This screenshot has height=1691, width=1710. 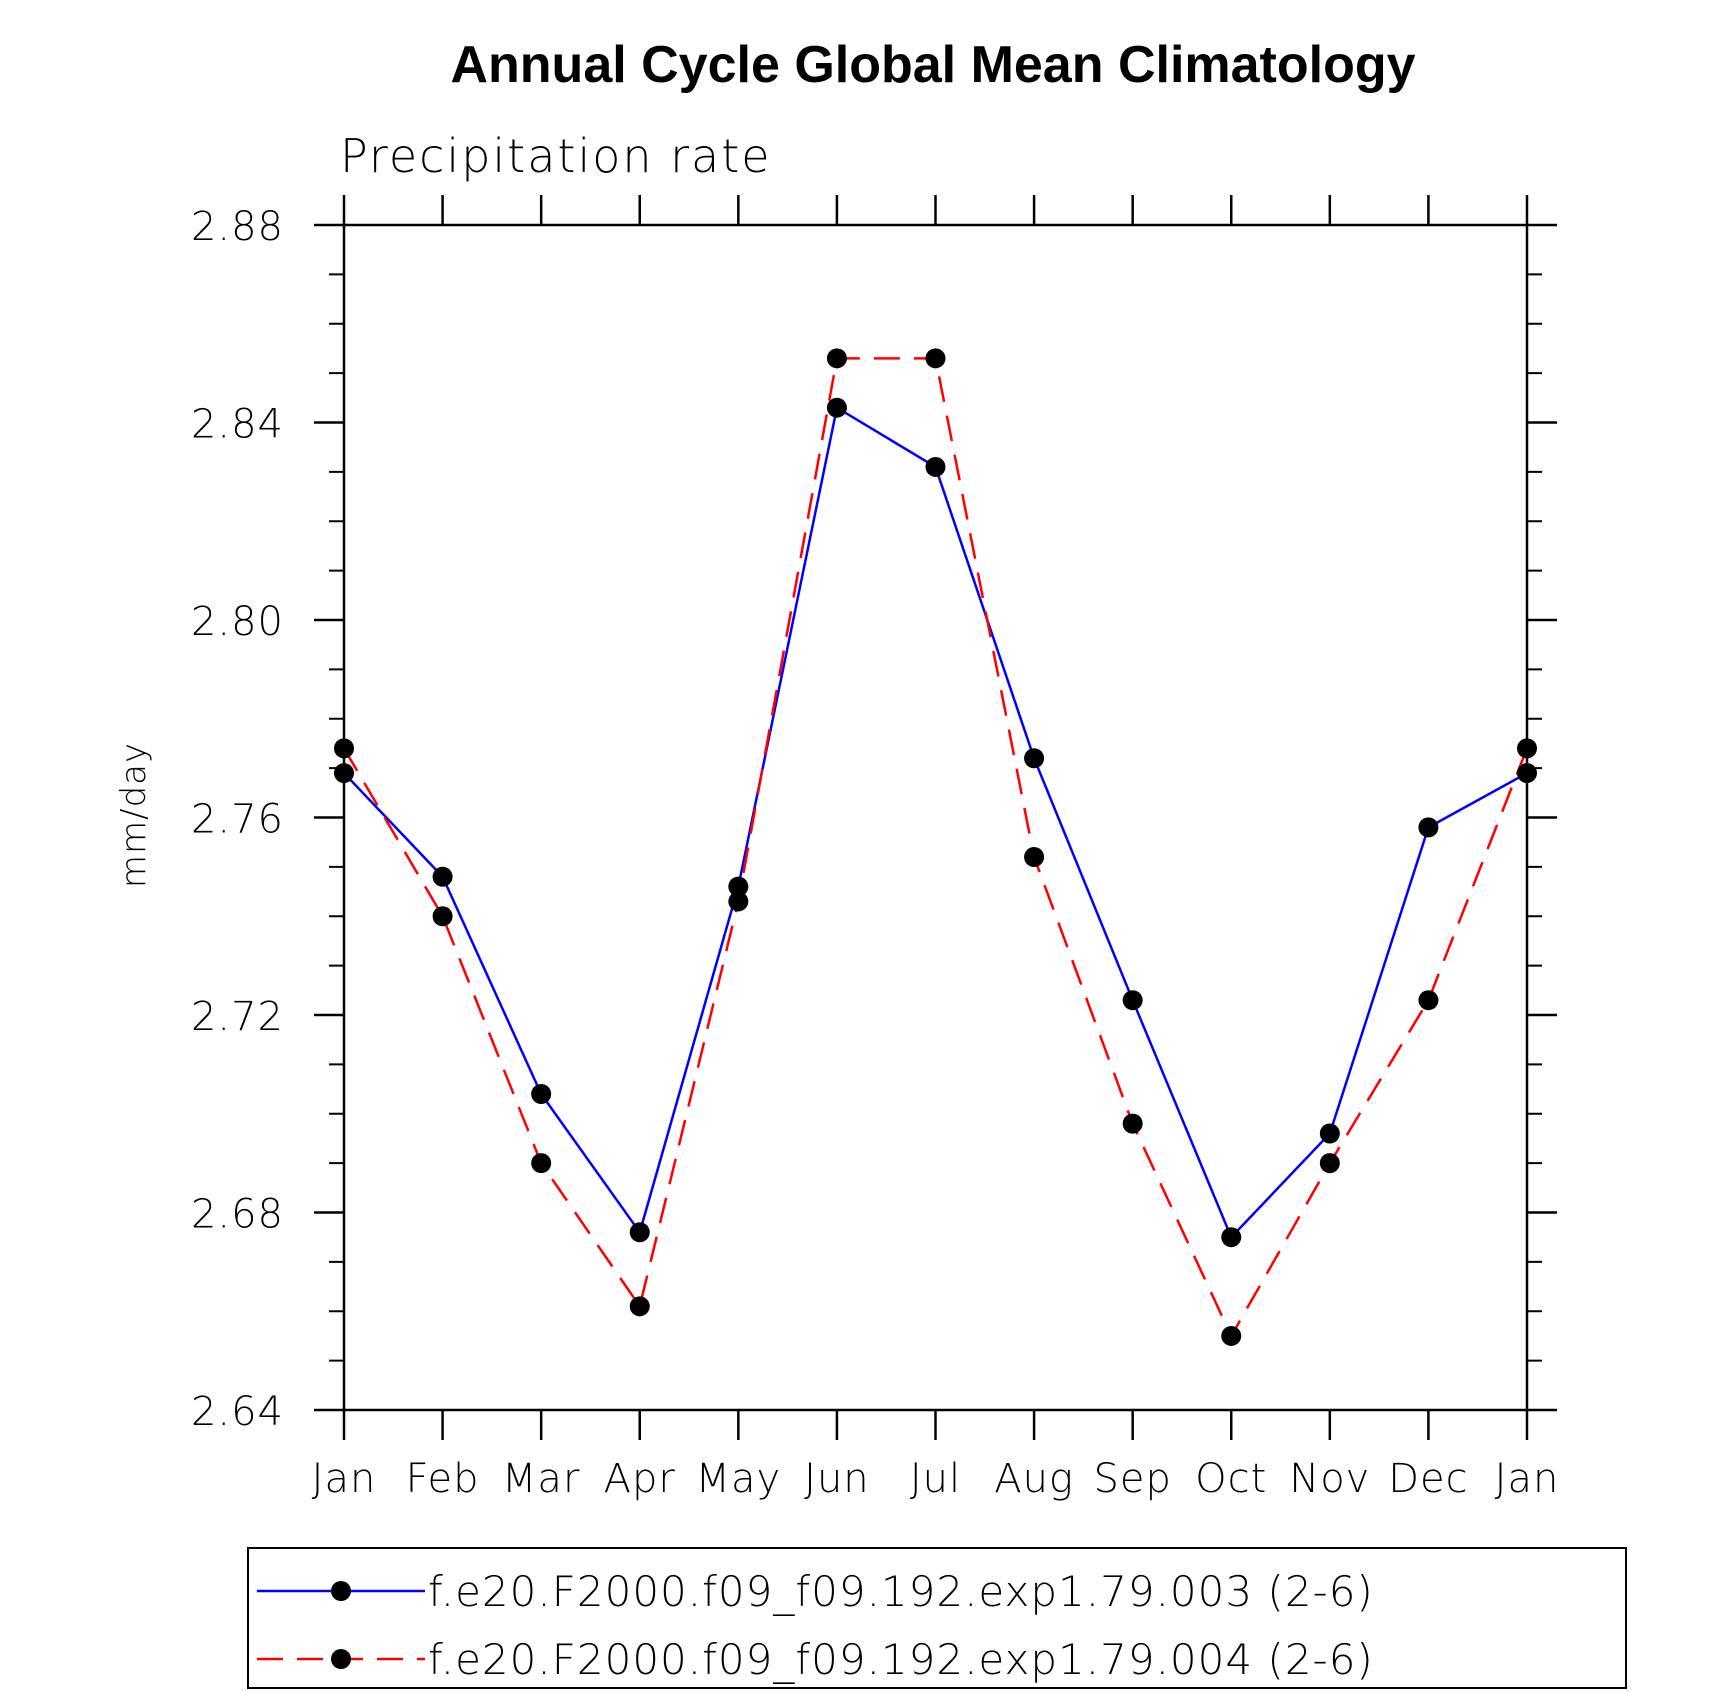 What do you see at coordinates (932, 65) in the screenshot?
I see `chart-title: Annual Cycle Global Mean Climatology` at bounding box center [932, 65].